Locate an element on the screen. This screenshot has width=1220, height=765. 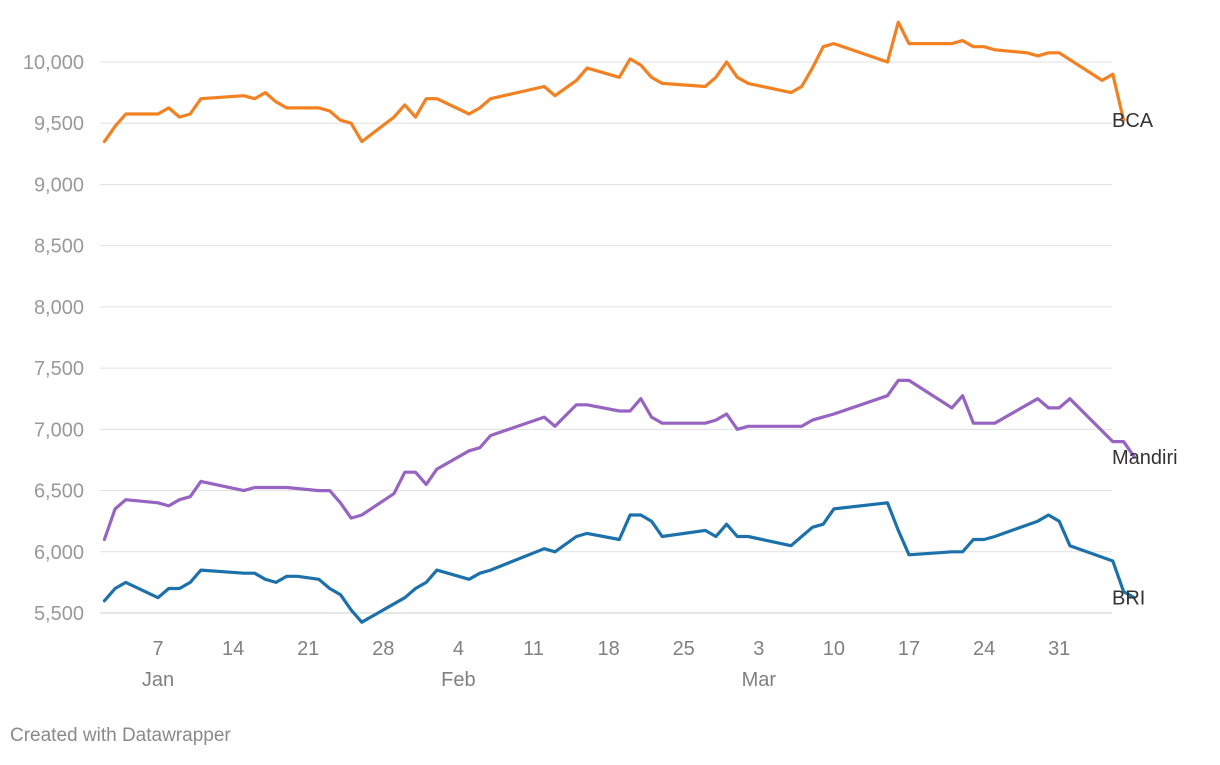
x-month-label: Feb is located at coordinates (458, 680).